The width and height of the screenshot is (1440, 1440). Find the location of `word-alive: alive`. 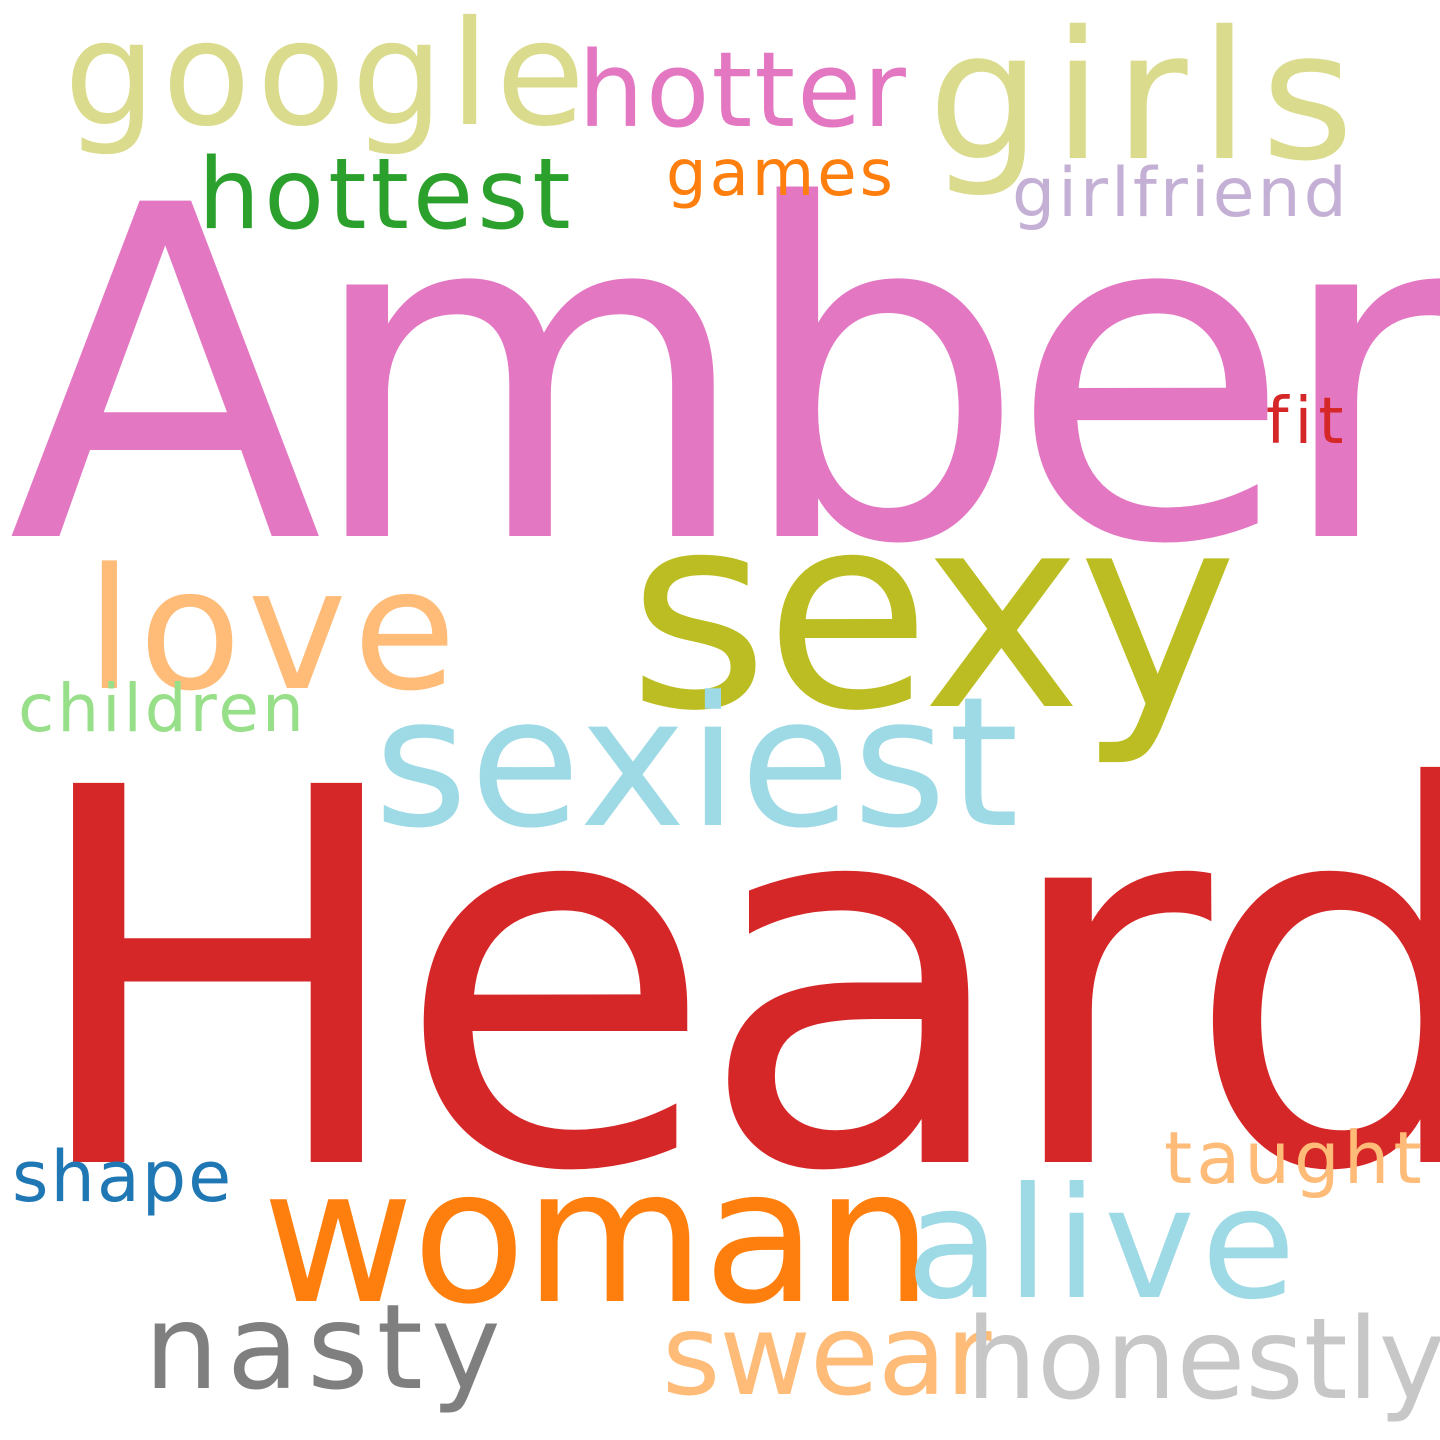

word-alive: alive is located at coordinates (1104, 1244).